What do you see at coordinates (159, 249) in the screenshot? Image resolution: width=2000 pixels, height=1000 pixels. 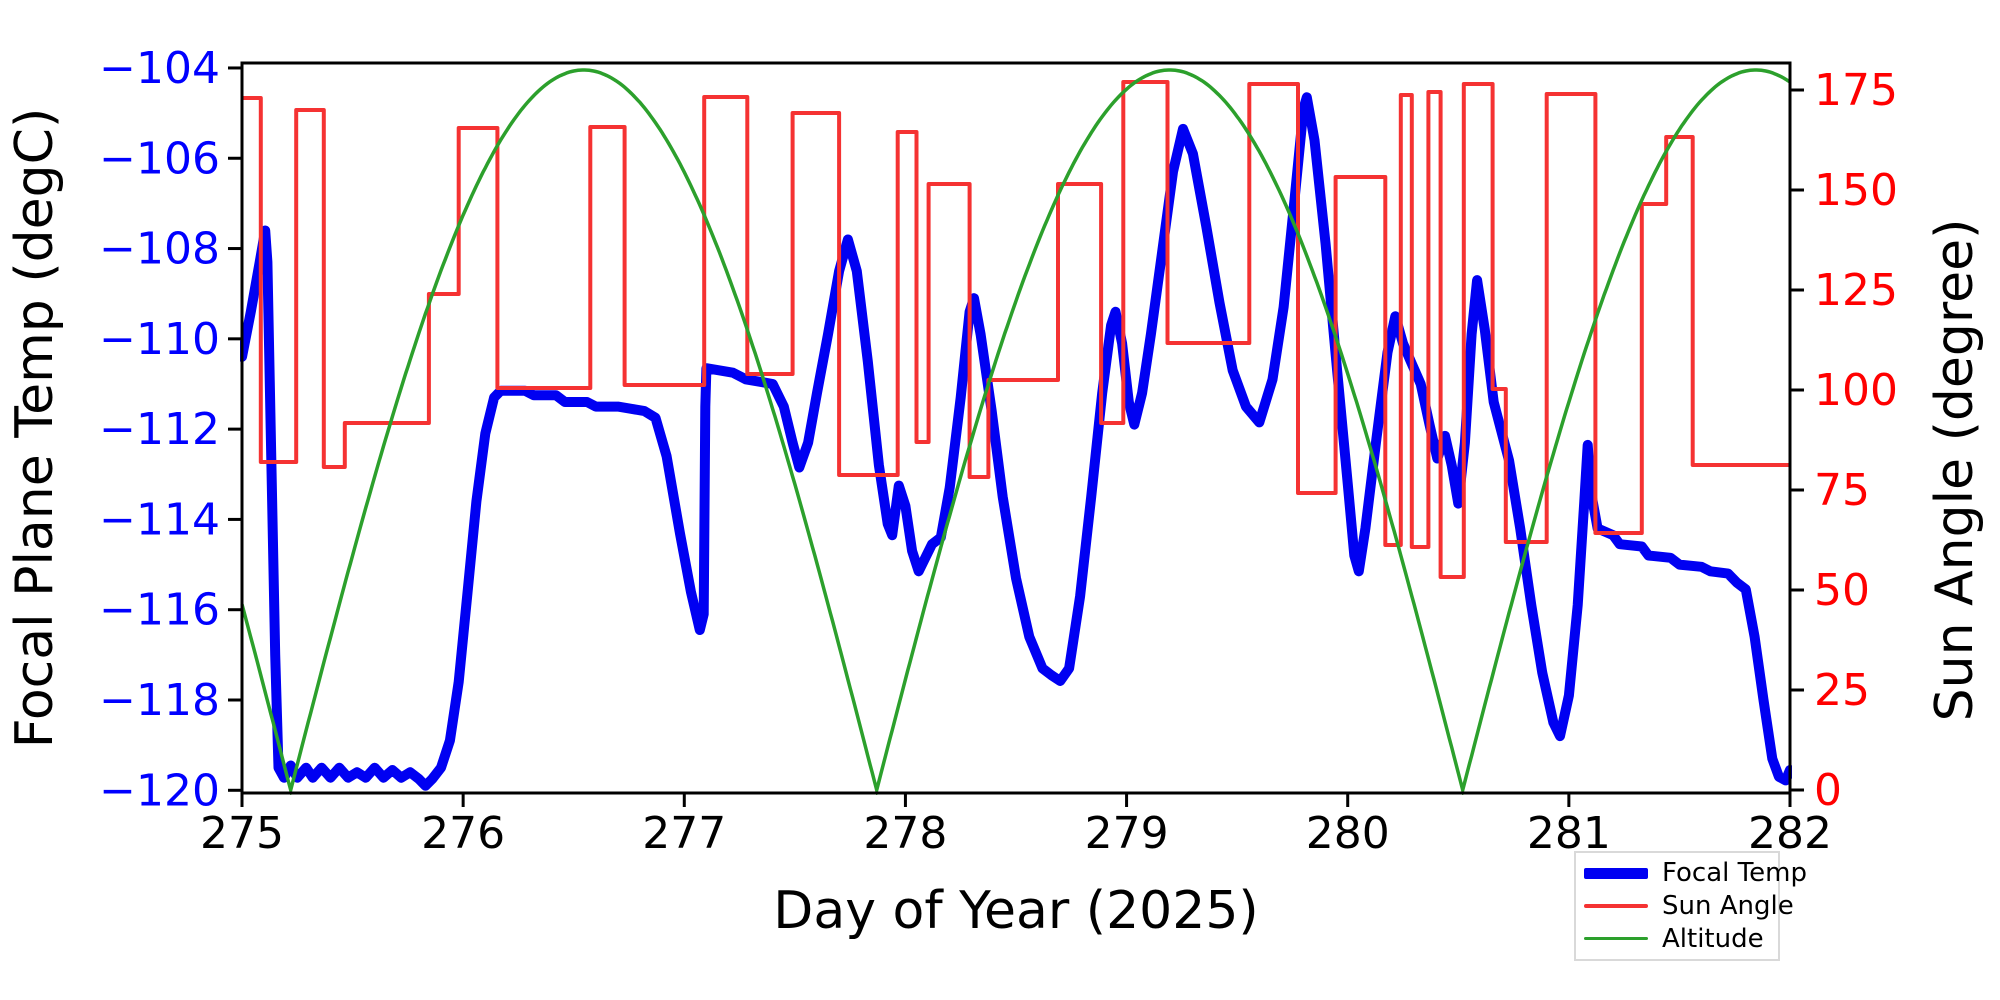 I see `y-left-tick-label: −108` at bounding box center [159, 249].